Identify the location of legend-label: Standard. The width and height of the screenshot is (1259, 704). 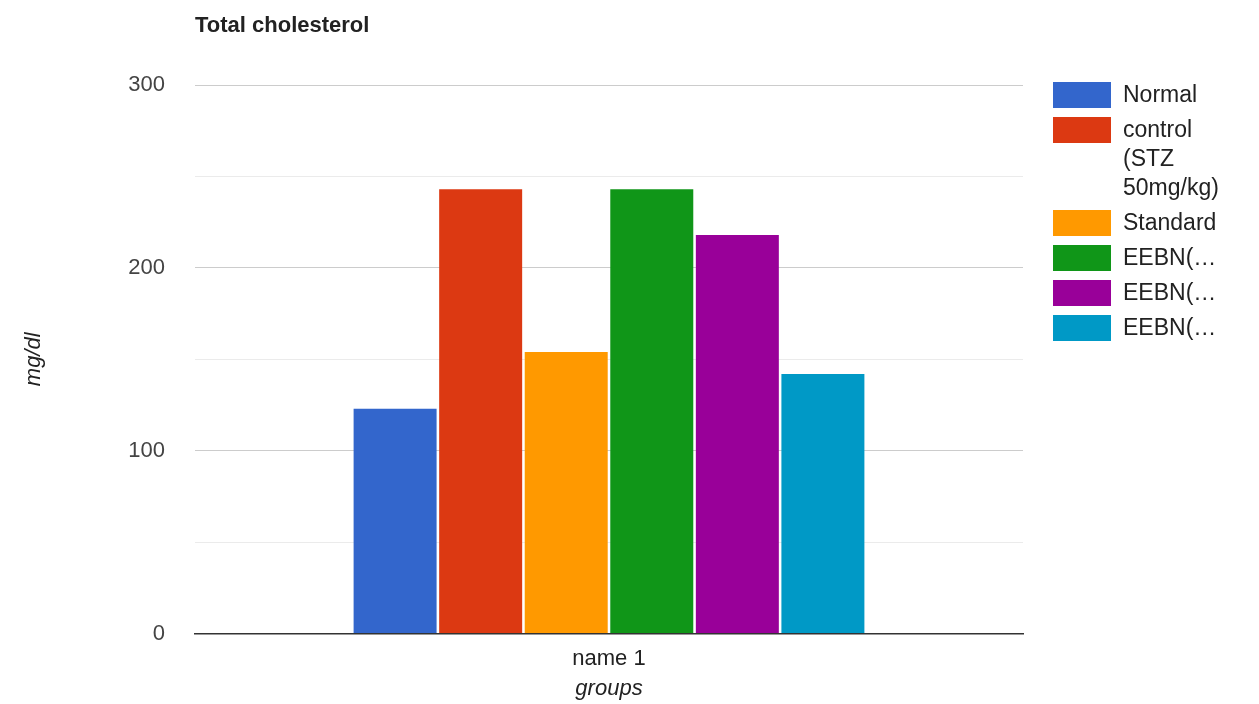
(1170, 222).